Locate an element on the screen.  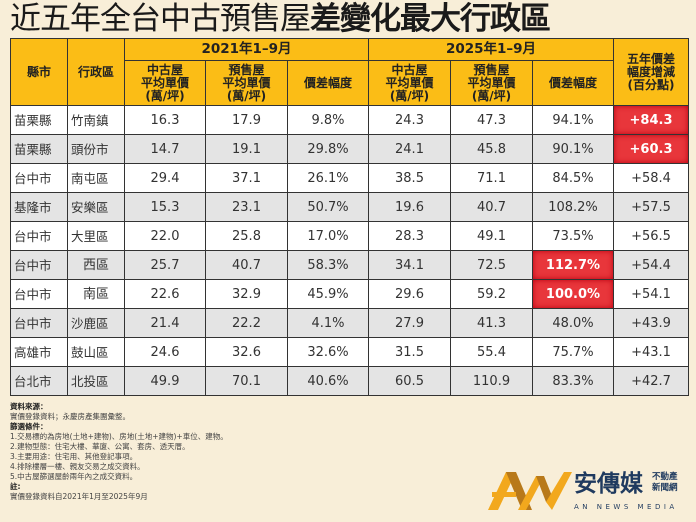
used-2021-cell: 22.6 is located at coordinates (165, 294).